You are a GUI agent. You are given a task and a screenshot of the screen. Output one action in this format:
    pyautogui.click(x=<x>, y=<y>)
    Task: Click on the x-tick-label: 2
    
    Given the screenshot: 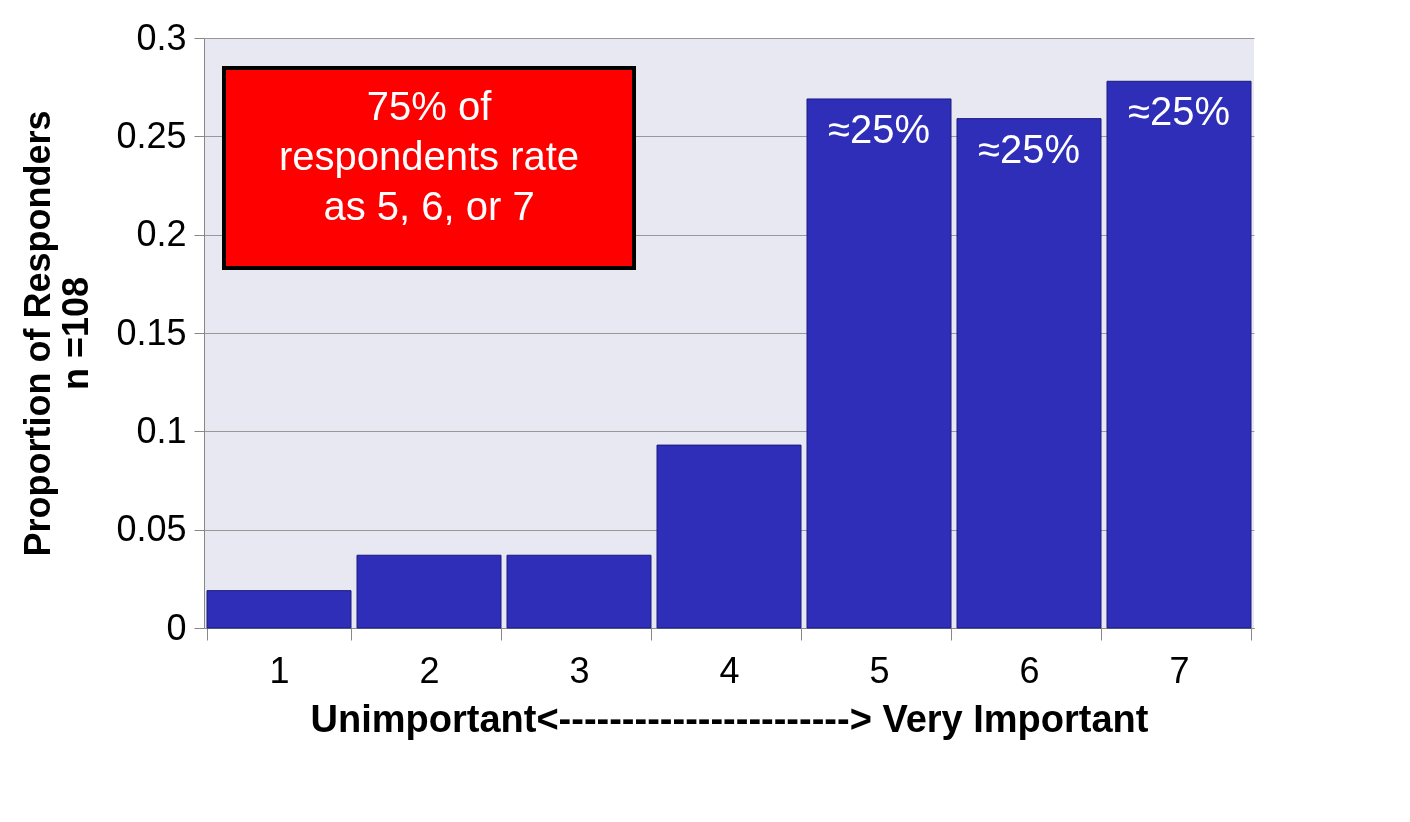 What is the action you would take?
    pyautogui.click(x=429, y=670)
    